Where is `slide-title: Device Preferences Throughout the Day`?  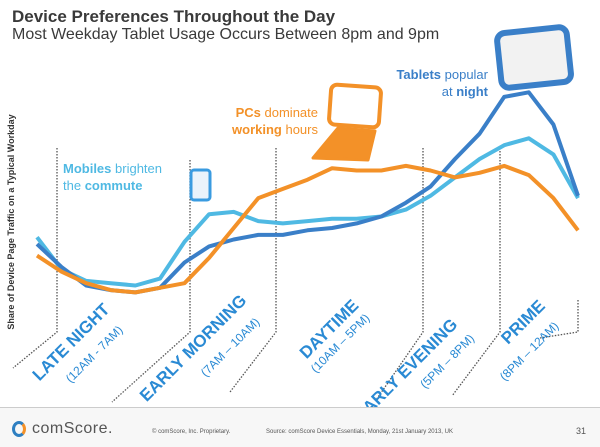
slide-title: Device Preferences Throughout the Day is located at coordinates (174, 16).